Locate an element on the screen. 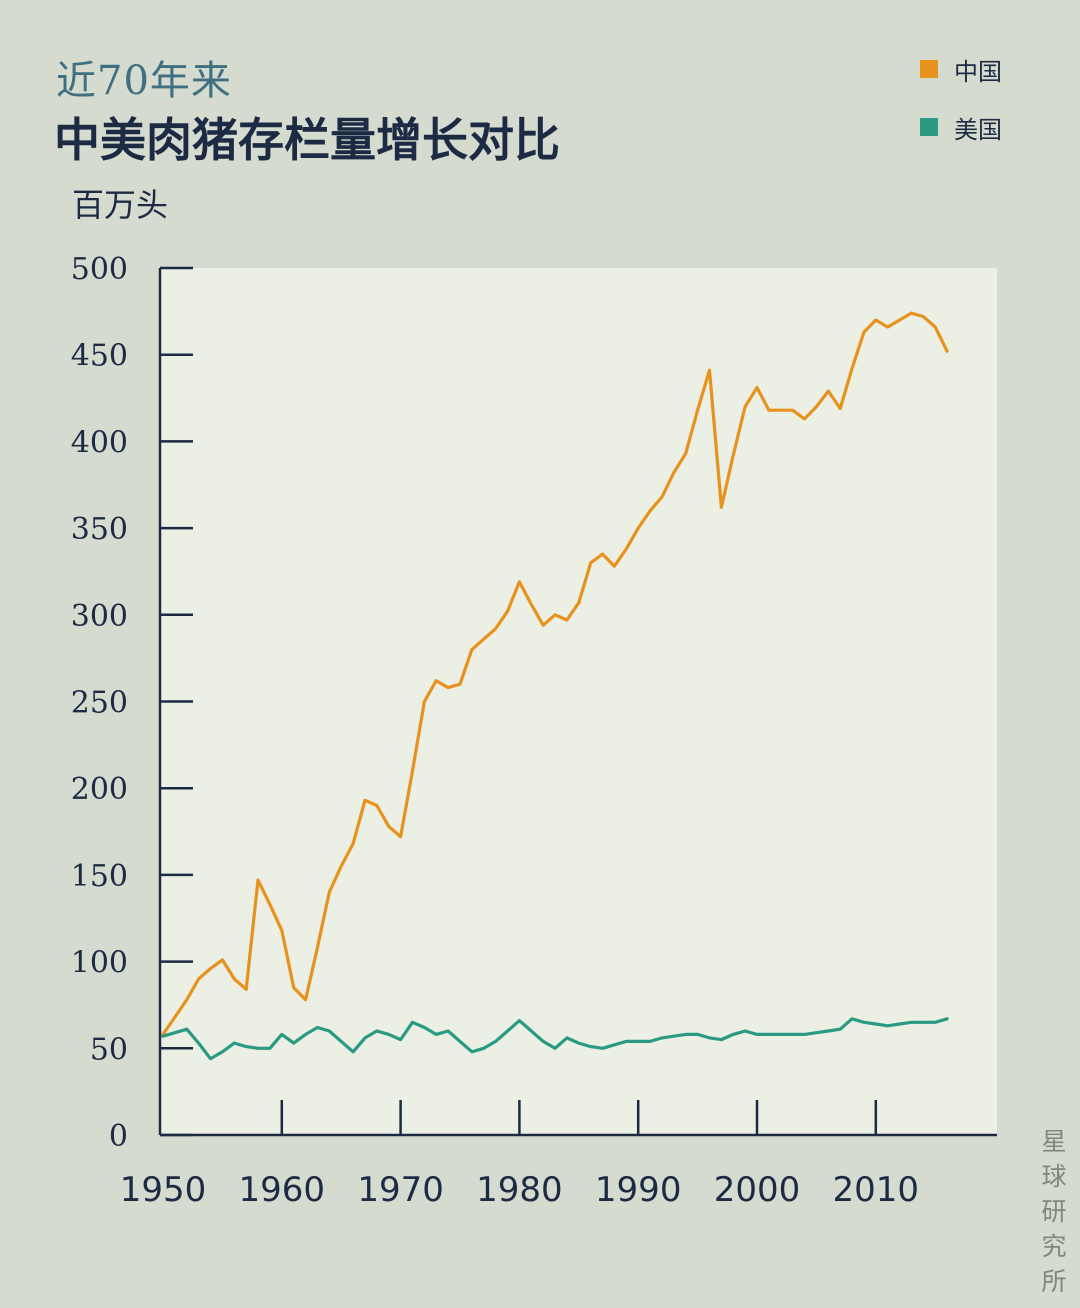  chart-subtitle: 近70年来 is located at coordinates (144, 81).